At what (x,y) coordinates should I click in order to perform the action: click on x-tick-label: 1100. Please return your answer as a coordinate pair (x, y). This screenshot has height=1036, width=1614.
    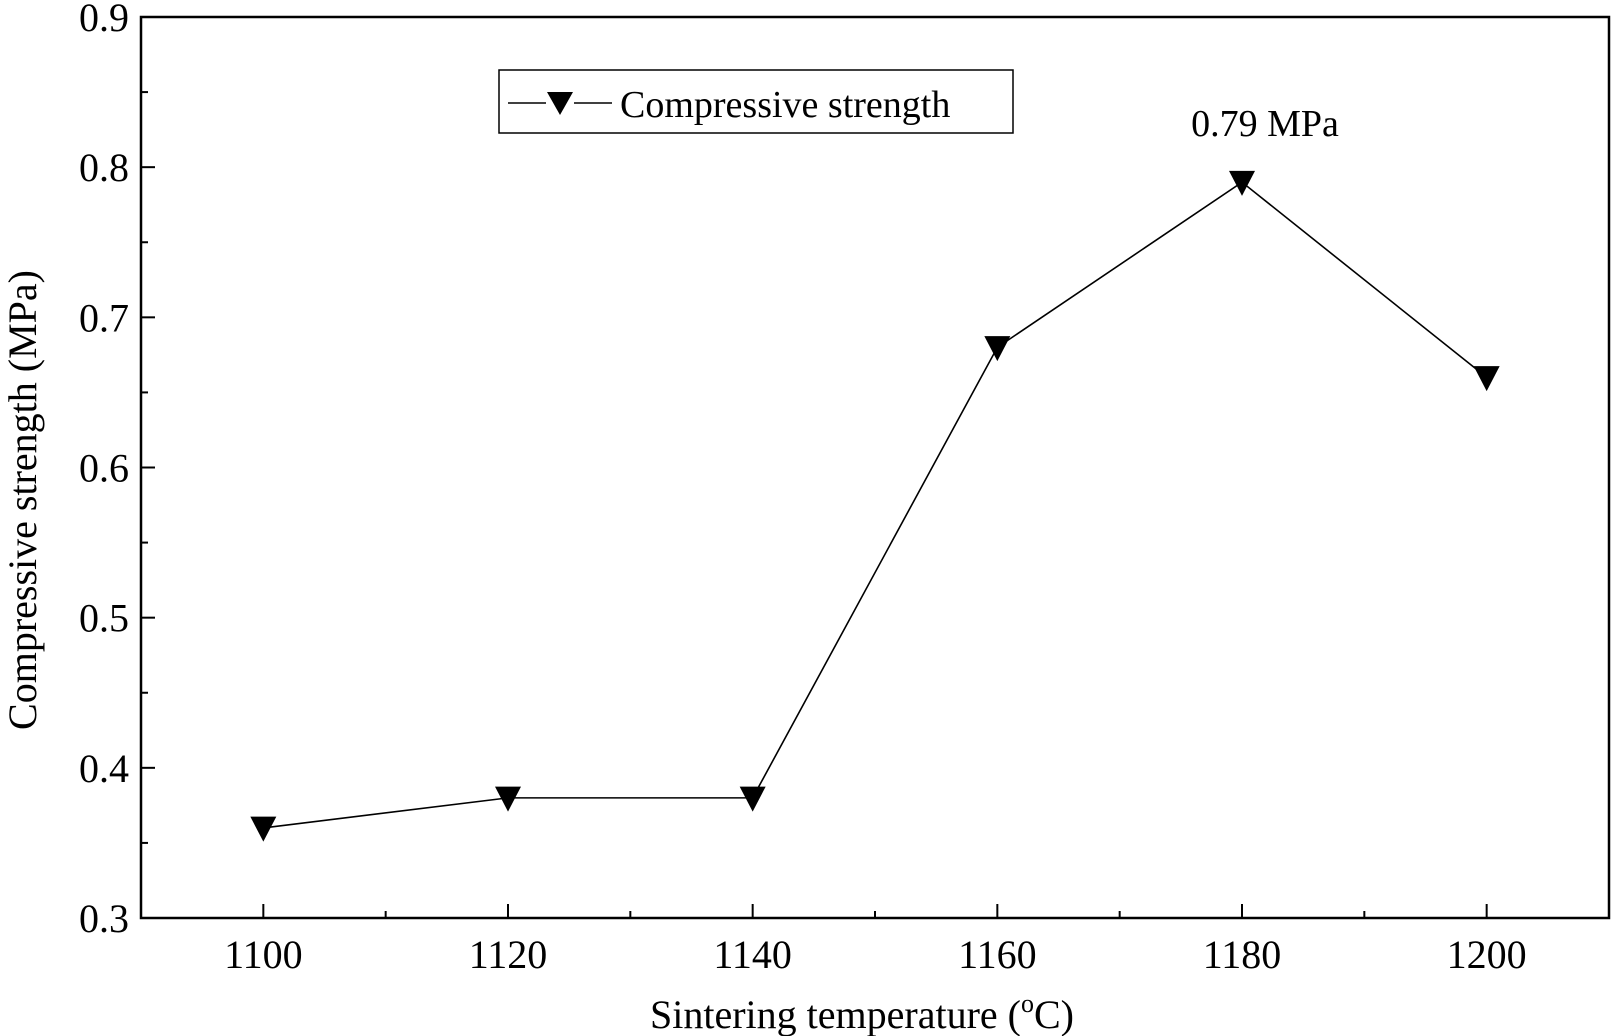
    Looking at the image, I should click on (263, 954).